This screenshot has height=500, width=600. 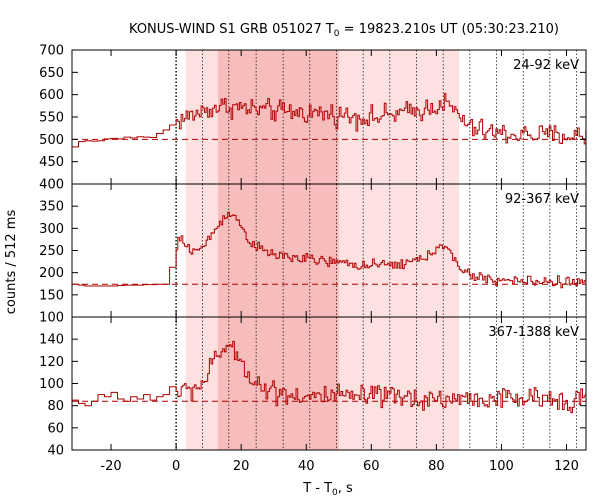 What do you see at coordinates (51, 362) in the screenshot?
I see `y-tick-label: 120` at bounding box center [51, 362].